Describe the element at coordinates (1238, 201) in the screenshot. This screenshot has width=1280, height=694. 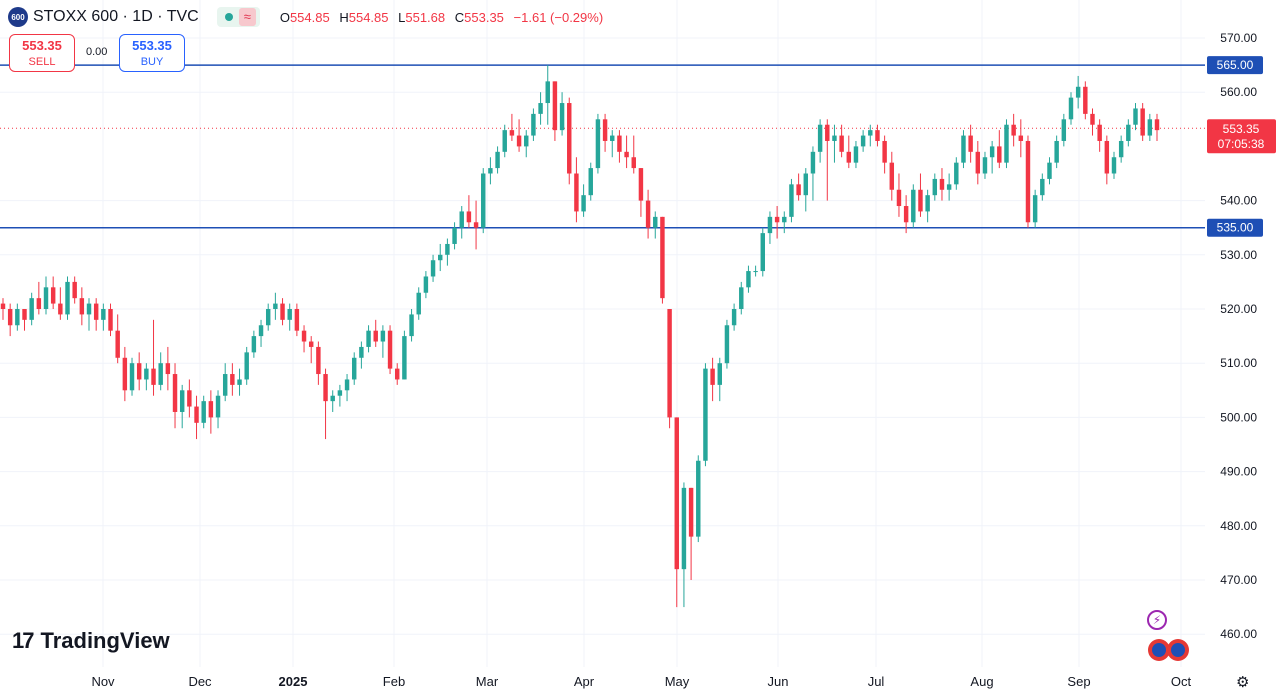
I see `y-tick-label: 540.00` at that location.